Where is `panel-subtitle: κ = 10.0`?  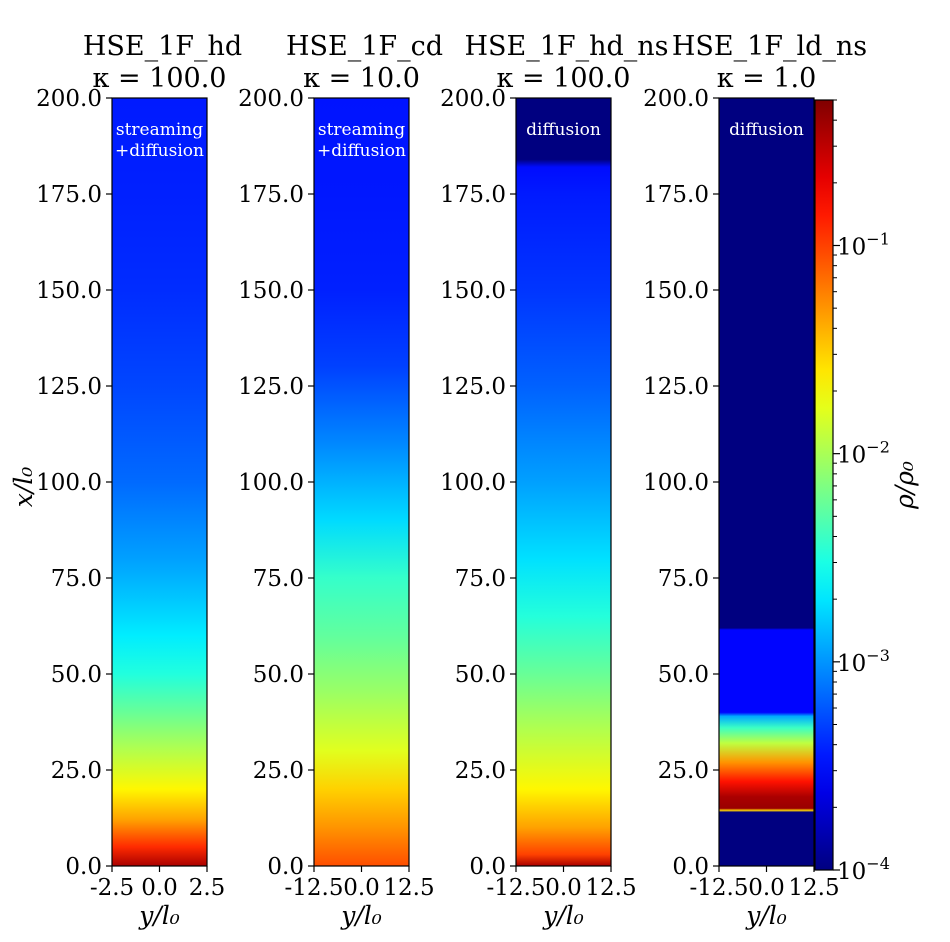
panel-subtitle: κ = 10.0 is located at coordinates (361, 78).